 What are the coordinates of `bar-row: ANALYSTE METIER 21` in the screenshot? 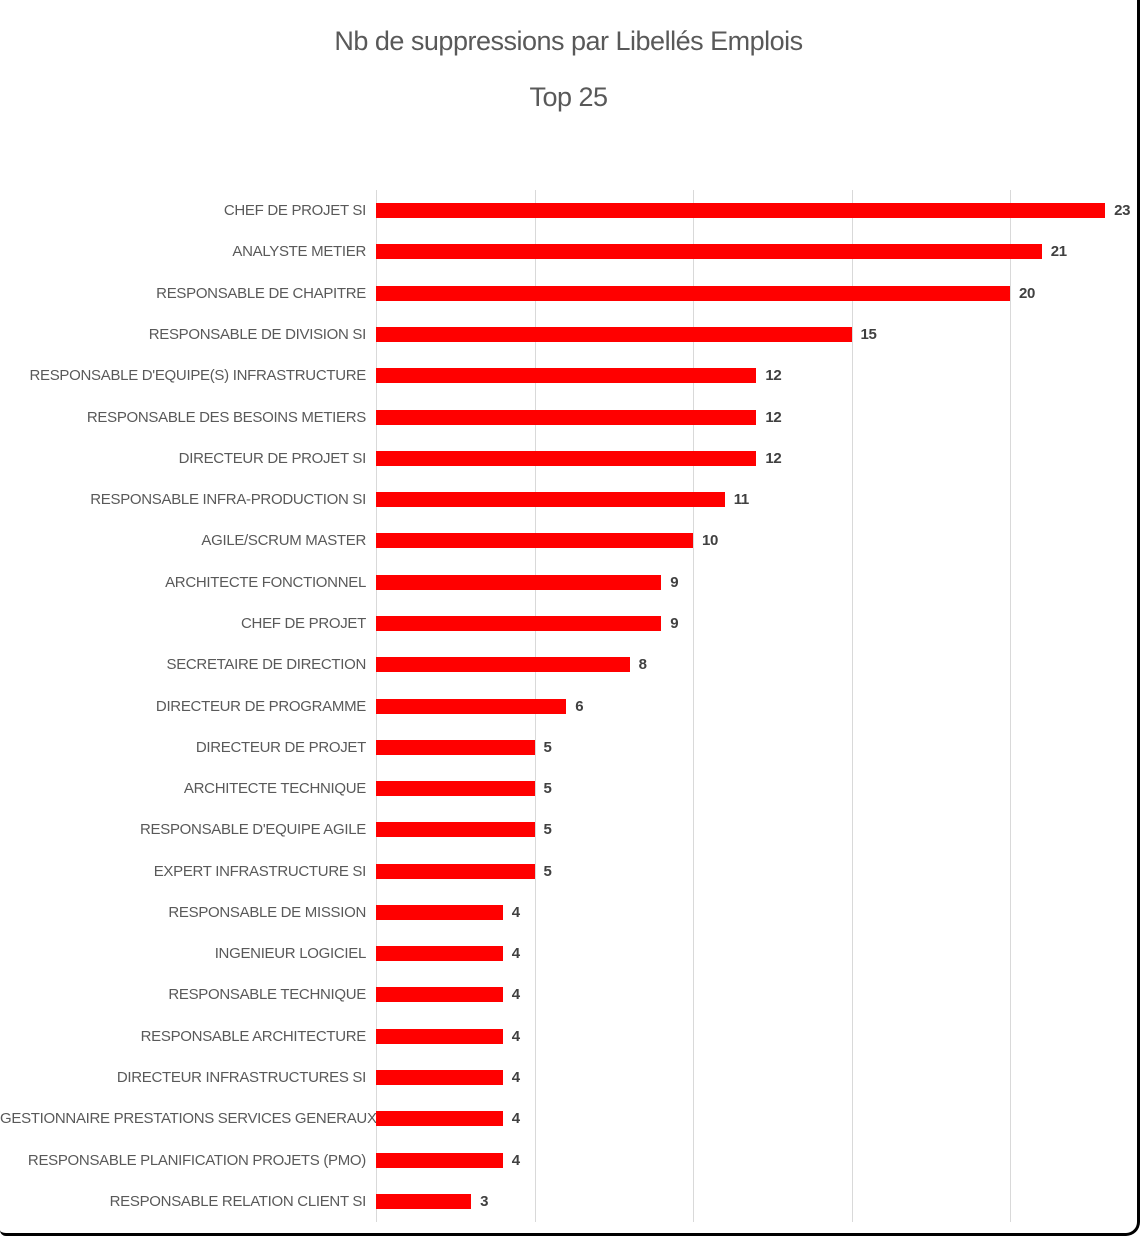 It's located at (565, 251).